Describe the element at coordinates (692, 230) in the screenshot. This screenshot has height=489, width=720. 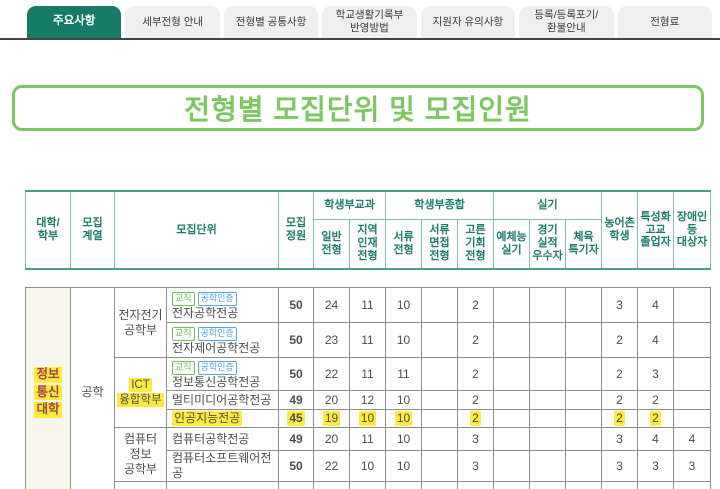
I see `header-disabled: 장애인 등 대상자` at that location.